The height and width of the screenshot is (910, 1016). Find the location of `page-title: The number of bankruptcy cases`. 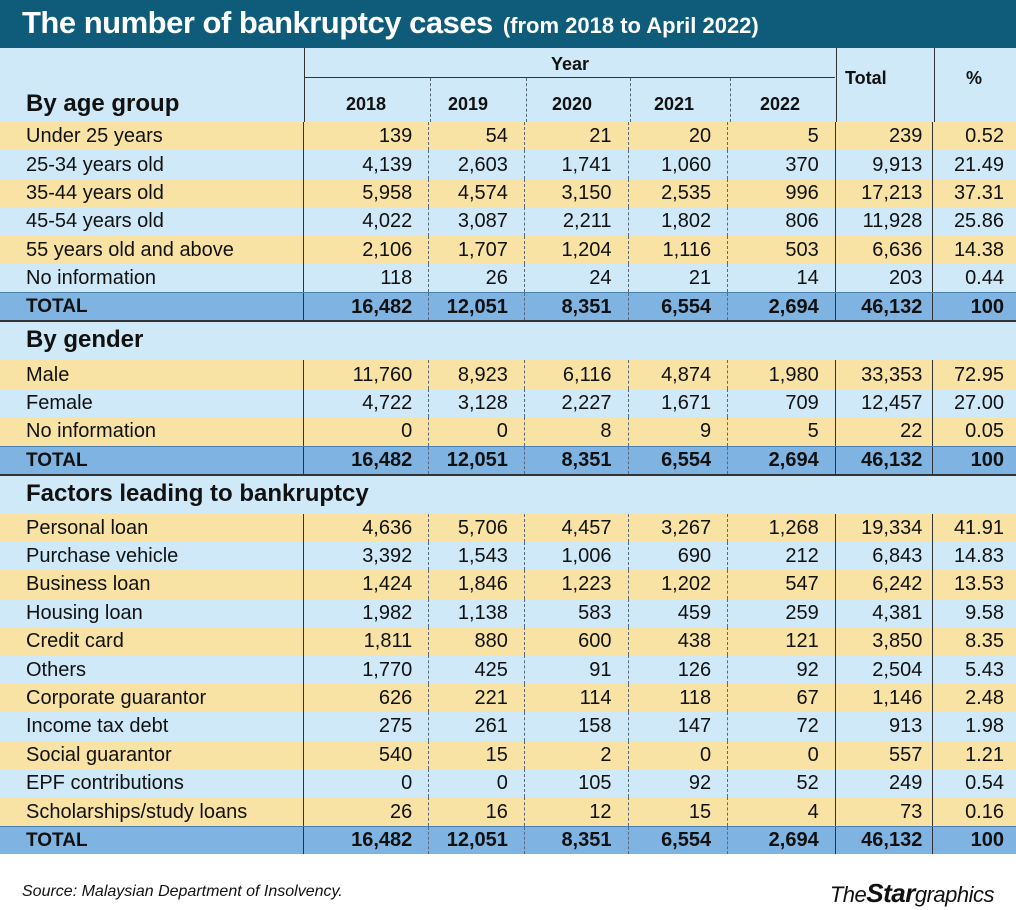

page-title: The number of bankruptcy cases is located at coordinates (257, 22).